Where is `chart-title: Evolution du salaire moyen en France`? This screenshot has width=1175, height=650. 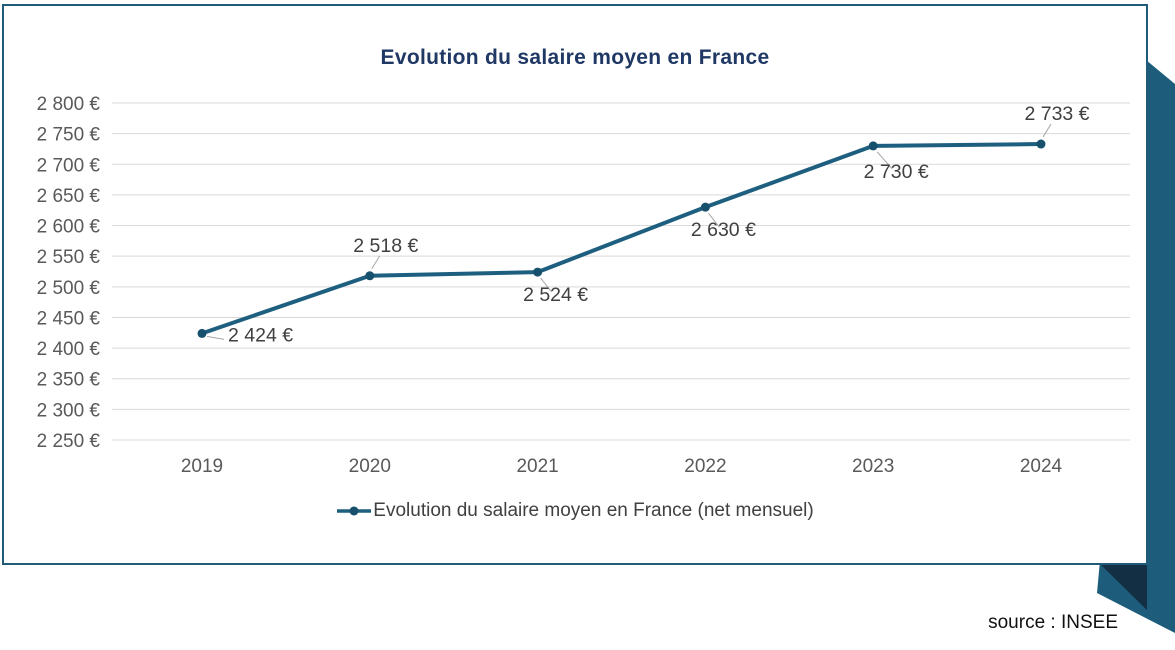
chart-title: Evolution du salaire moyen en France is located at coordinates (575, 57).